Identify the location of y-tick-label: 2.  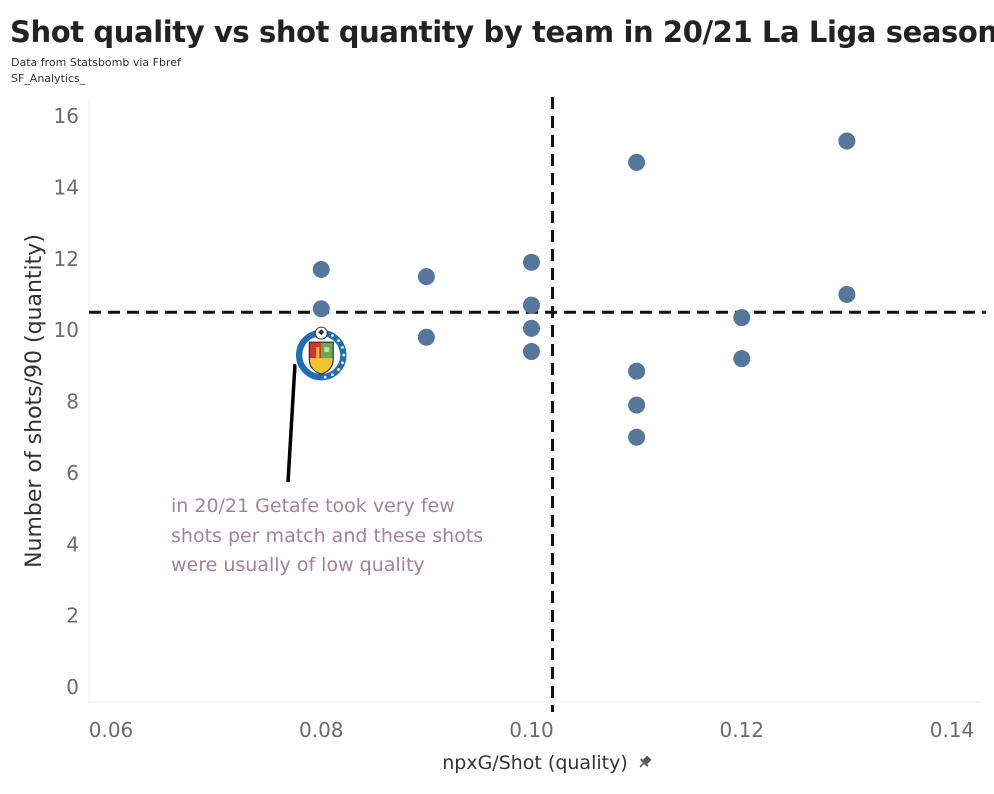
(72, 616).